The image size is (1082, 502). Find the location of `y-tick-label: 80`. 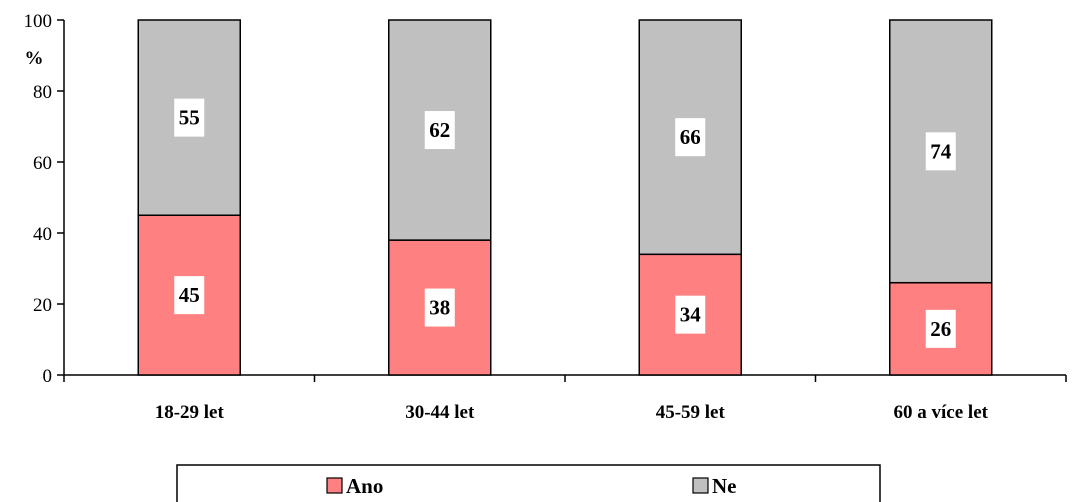

y-tick-label: 80 is located at coordinates (42, 92).